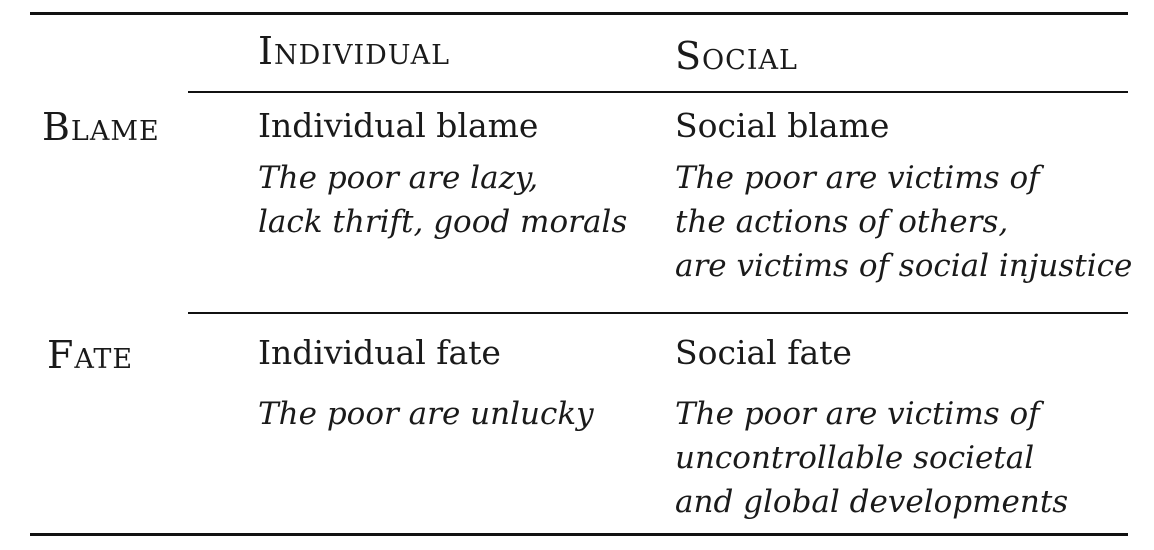 This screenshot has width=1154, height=550. Describe the element at coordinates (354, 51) in the screenshot. I see `column-header-individual: Individual` at that location.